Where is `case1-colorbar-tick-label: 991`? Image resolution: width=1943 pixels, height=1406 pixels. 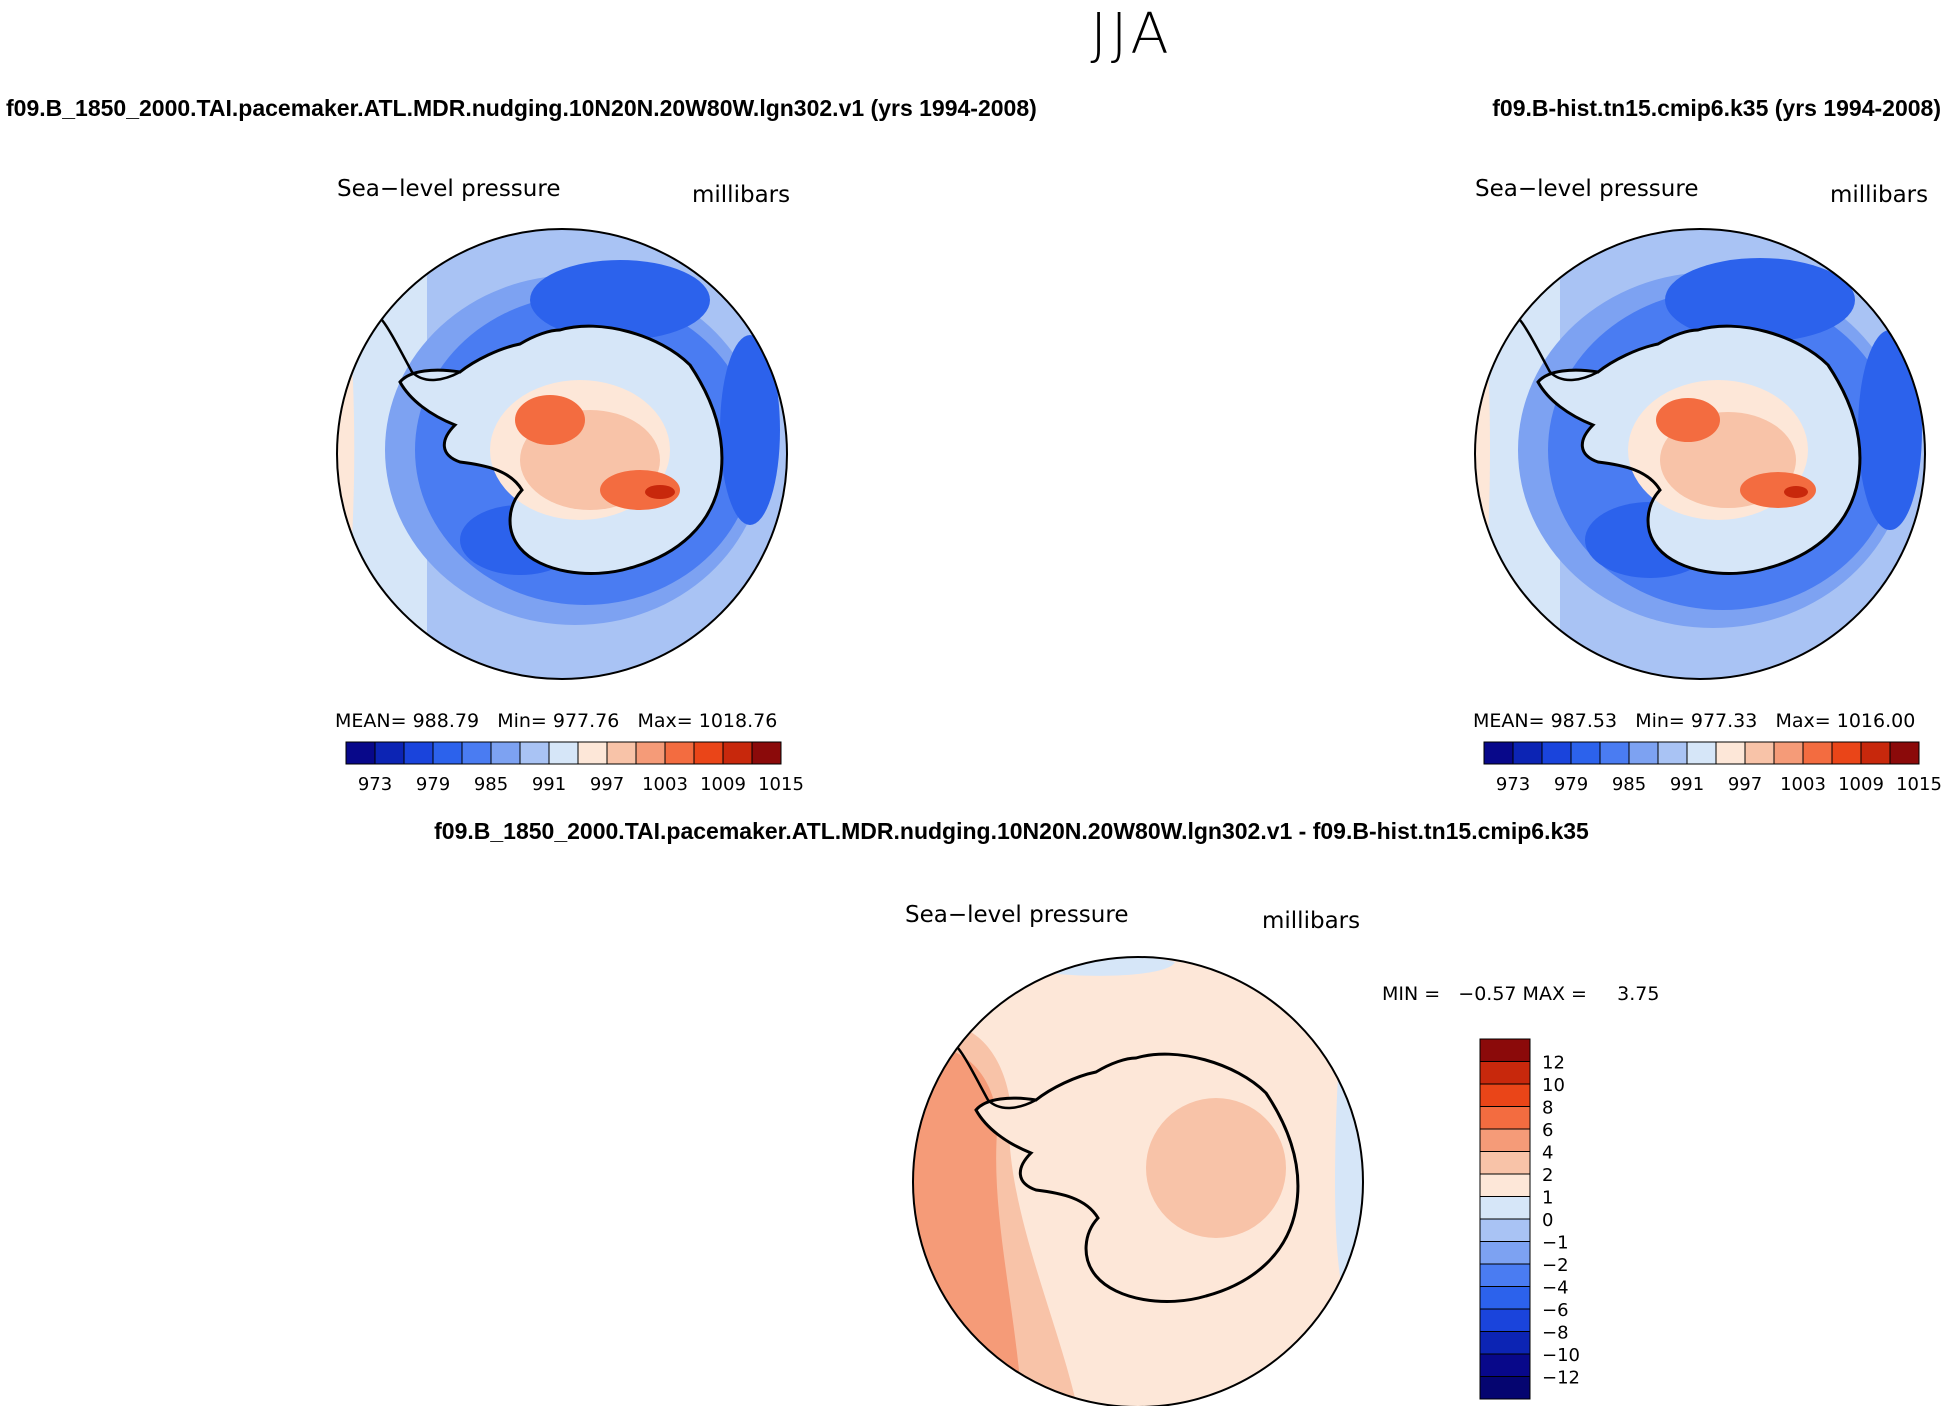 case1-colorbar-tick-label: 991 is located at coordinates (549, 784).